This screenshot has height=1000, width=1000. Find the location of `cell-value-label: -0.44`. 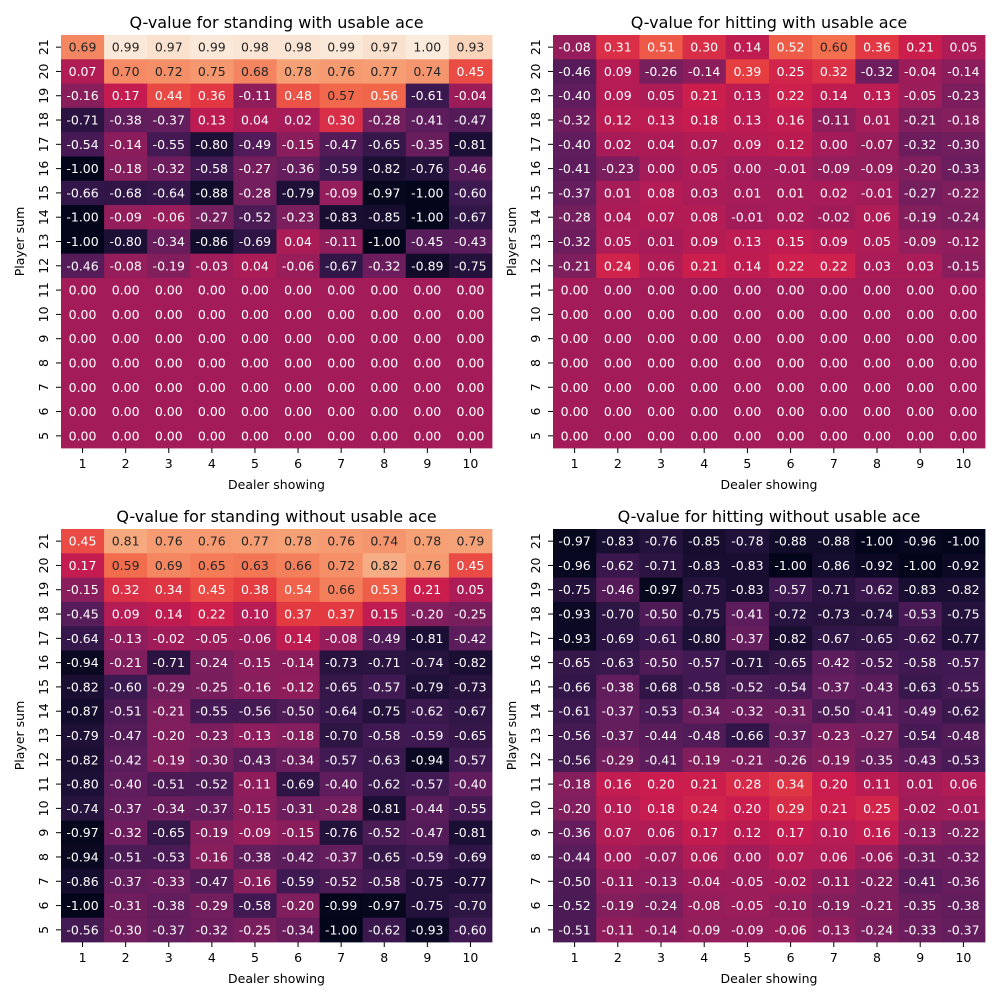

cell-value-label: -0.44 is located at coordinates (427, 808).